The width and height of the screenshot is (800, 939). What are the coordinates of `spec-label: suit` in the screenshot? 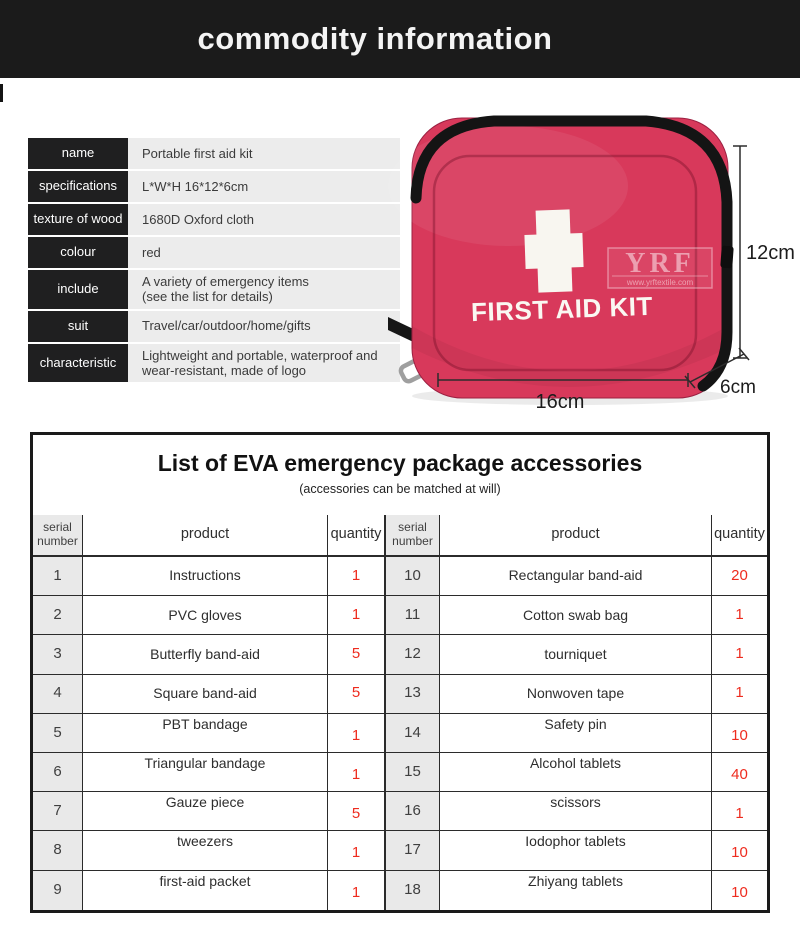 It's located at (78, 326).